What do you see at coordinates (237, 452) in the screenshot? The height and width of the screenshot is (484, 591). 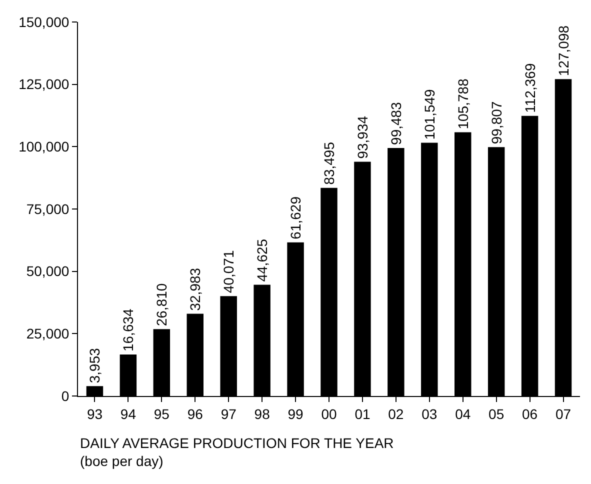 I see `x-axis-title: DAILY AVERAGE PRODUCTION FOR THE YEAR (boe per day)` at bounding box center [237, 452].